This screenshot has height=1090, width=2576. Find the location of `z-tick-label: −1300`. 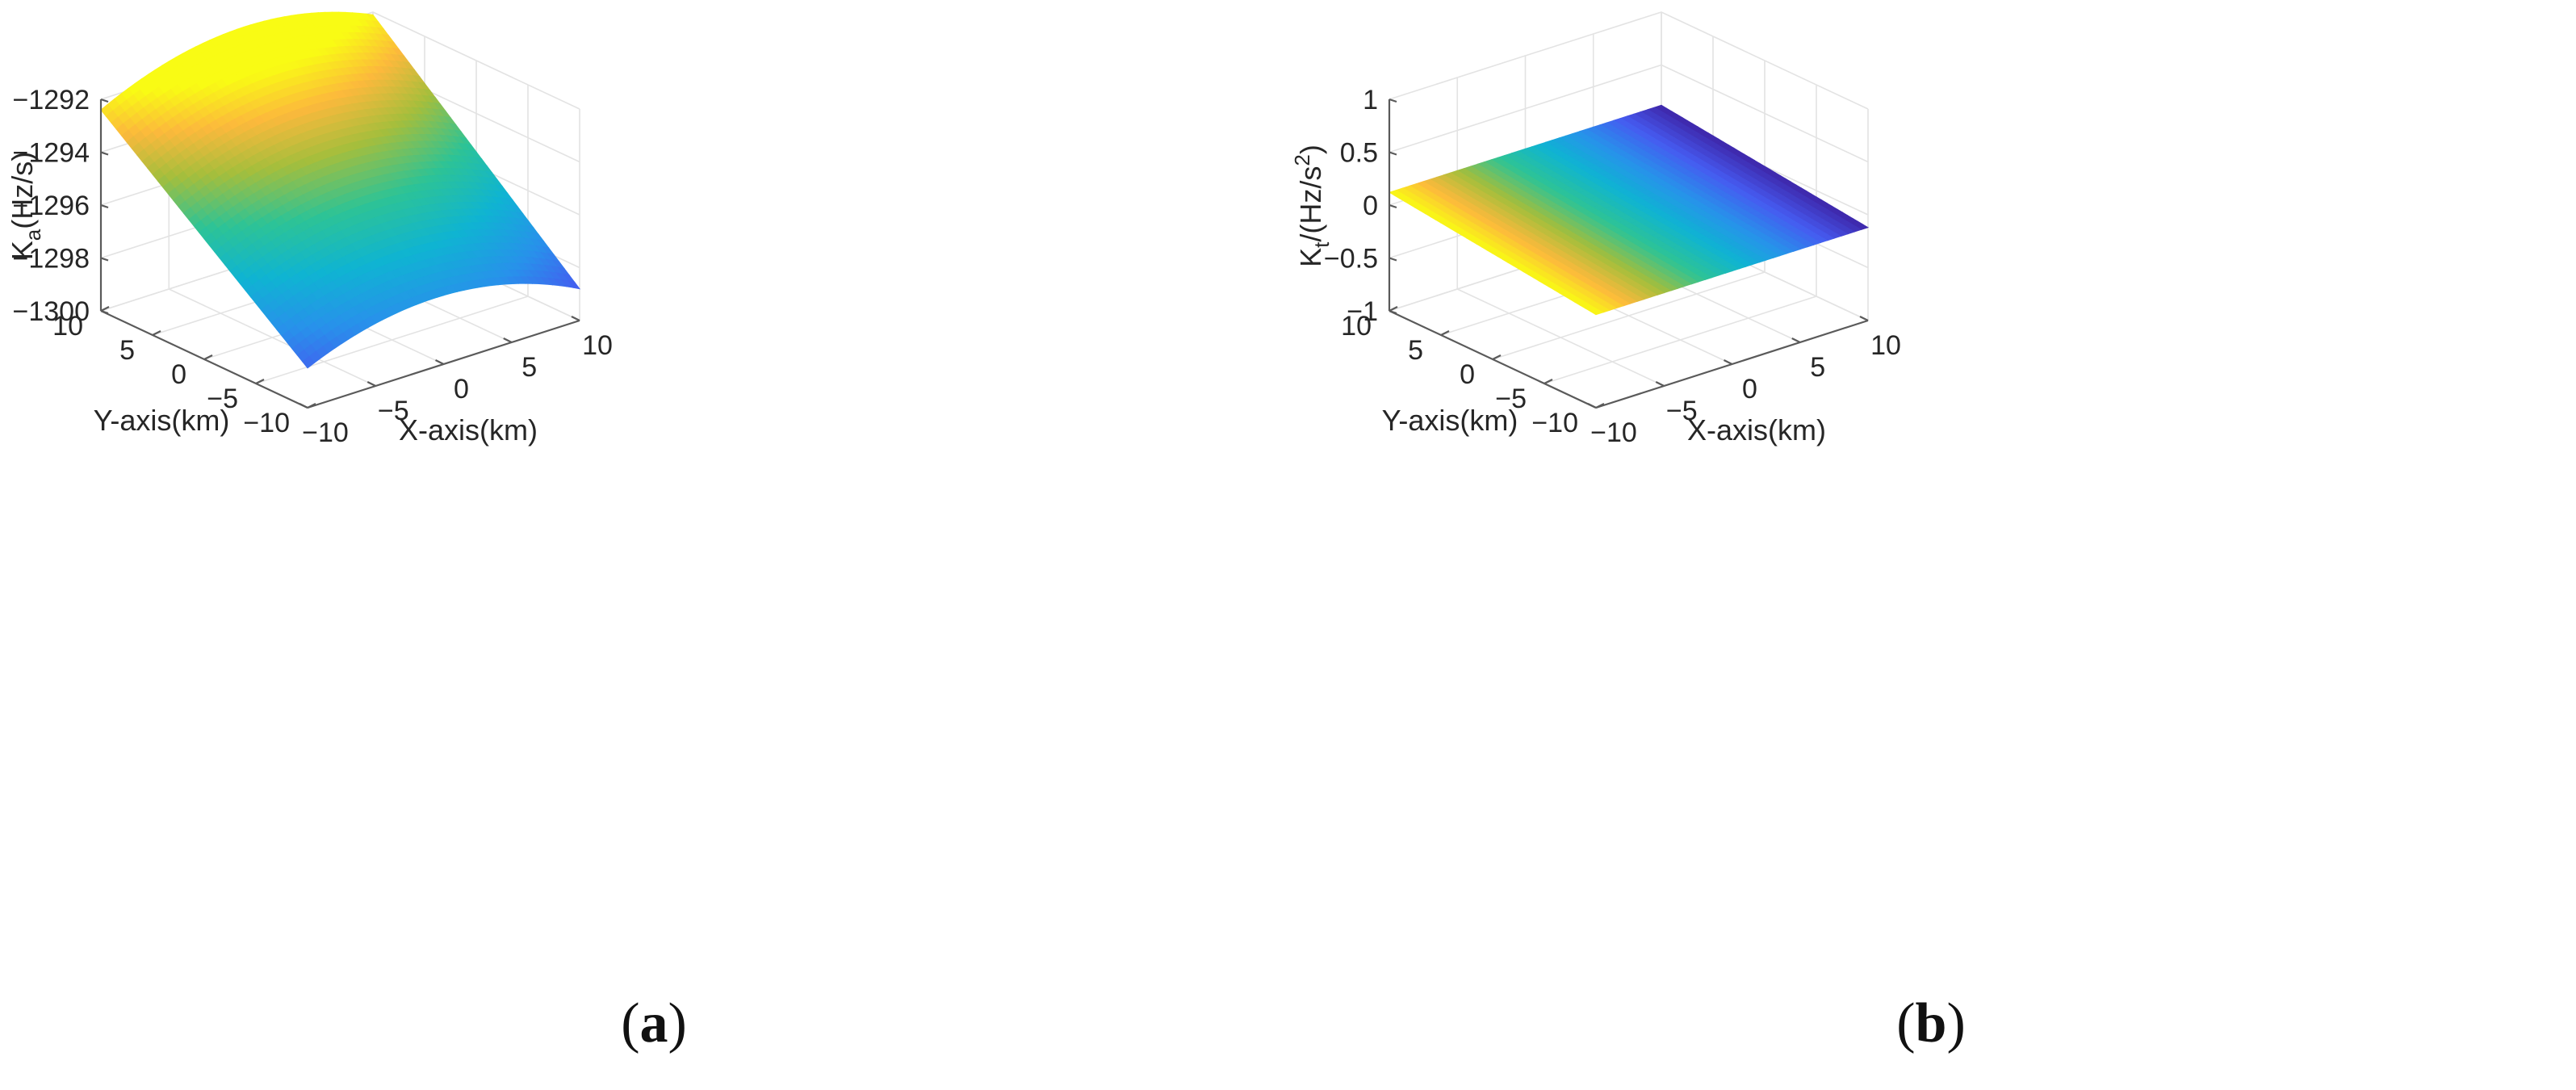

z-tick-label: −1300 is located at coordinates (51, 311).